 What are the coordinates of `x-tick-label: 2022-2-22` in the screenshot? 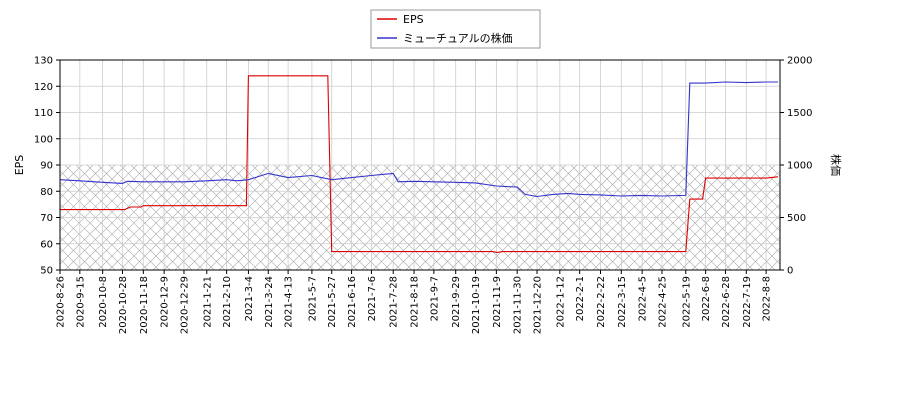 It's located at (601, 302).